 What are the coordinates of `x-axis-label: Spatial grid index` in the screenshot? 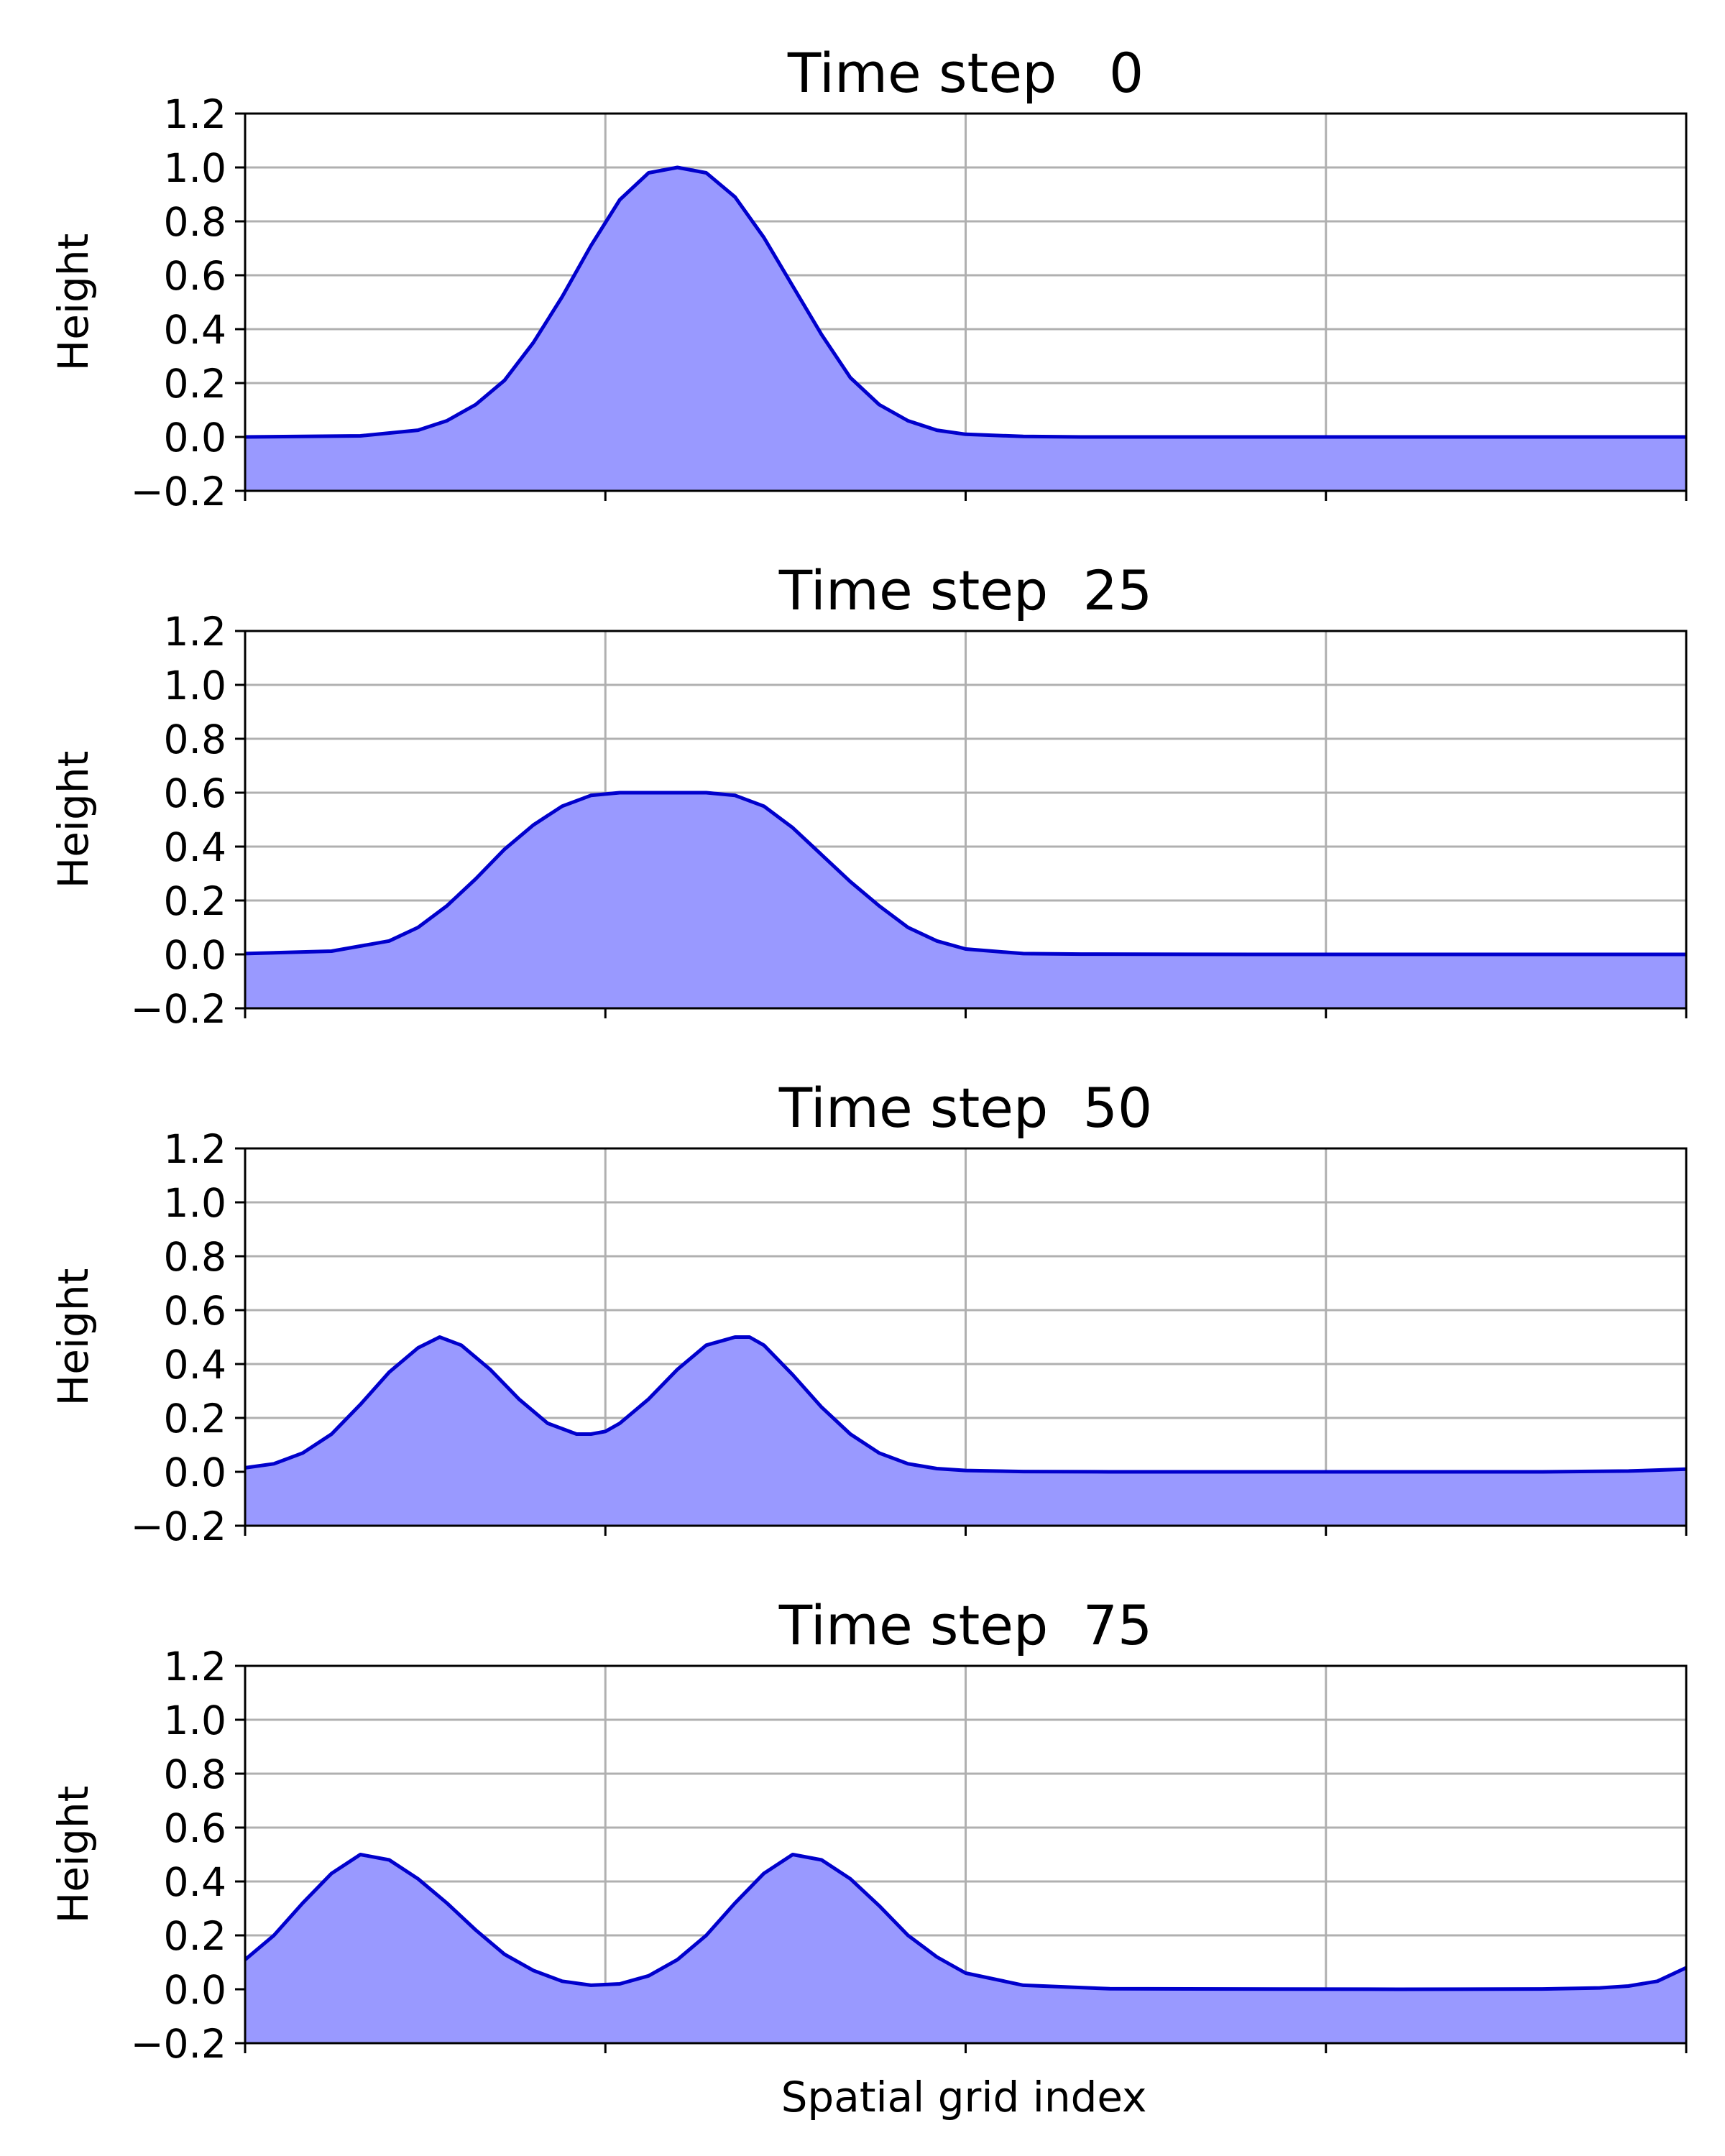 It's located at (964, 2097).